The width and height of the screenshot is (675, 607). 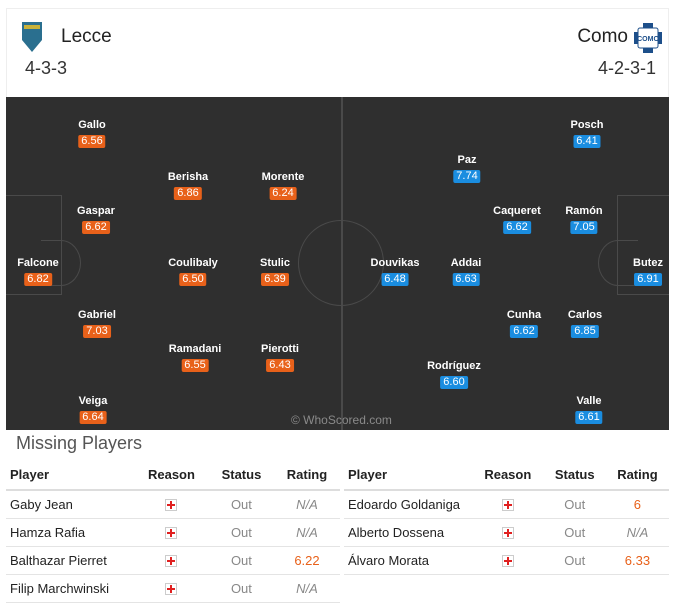 I want to click on table-row: Balthazar Pierret Out 6.22, so click(x=173, y=560).